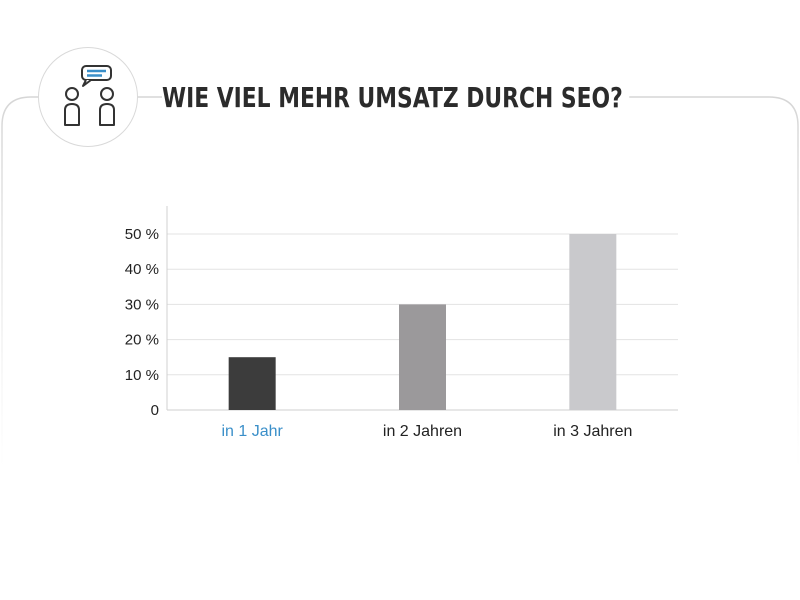  Describe the element at coordinates (142, 304) in the screenshot. I see `y-tick-label: 30 %` at that location.